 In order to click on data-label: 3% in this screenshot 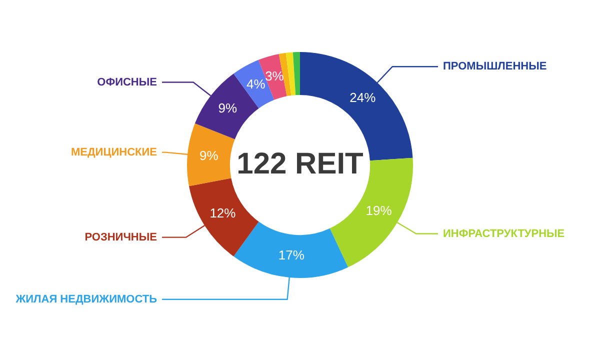, I will do `click(274, 76)`.